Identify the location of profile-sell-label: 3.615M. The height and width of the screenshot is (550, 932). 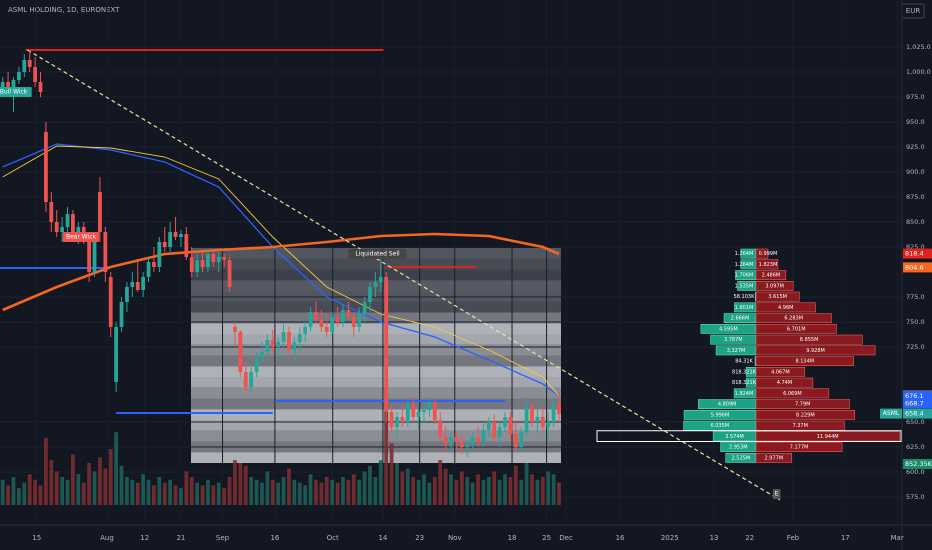
(777, 297).